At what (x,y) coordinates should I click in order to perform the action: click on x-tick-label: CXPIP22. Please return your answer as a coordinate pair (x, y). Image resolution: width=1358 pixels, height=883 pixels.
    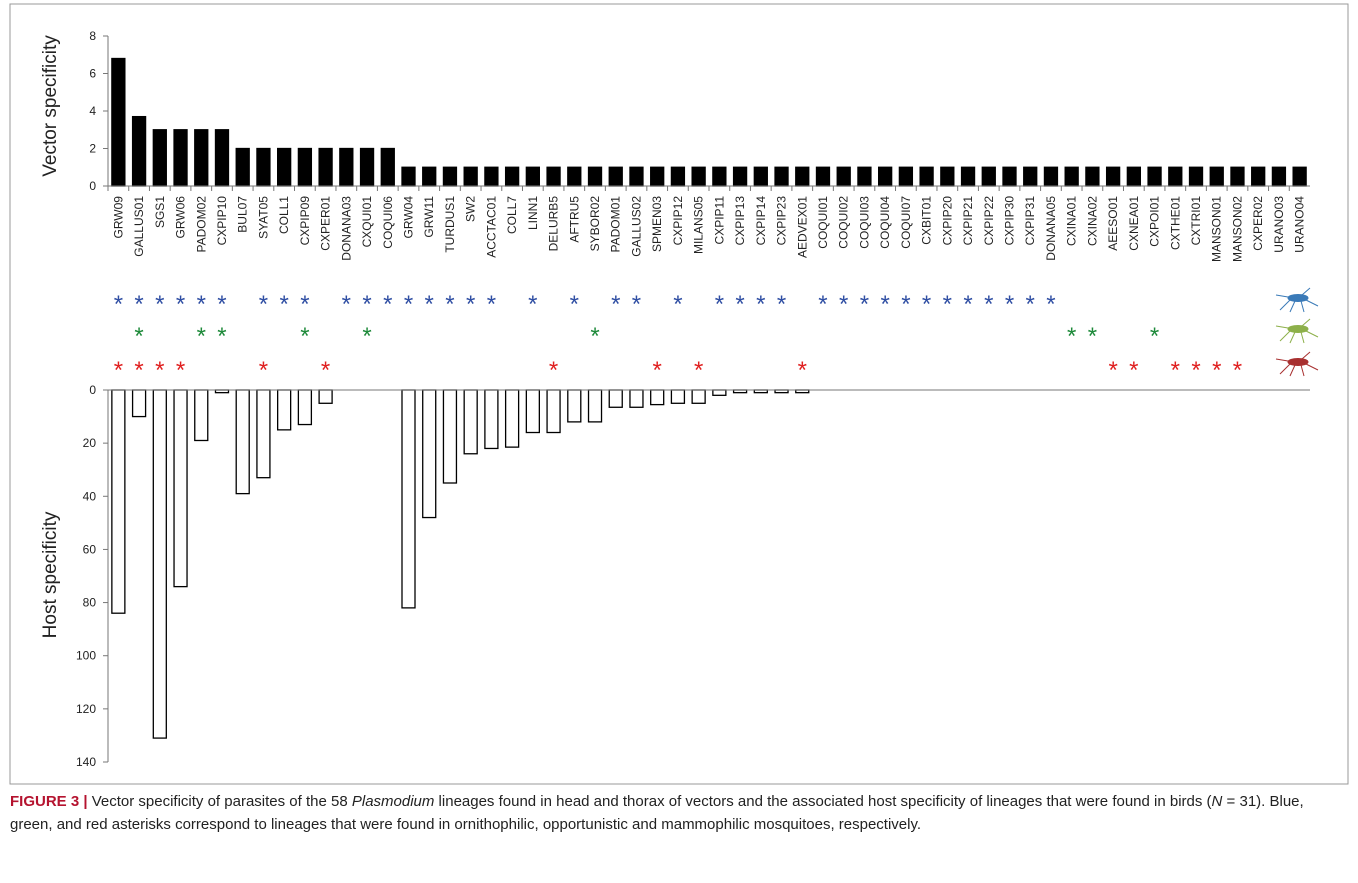
    Looking at the image, I should click on (989, 221).